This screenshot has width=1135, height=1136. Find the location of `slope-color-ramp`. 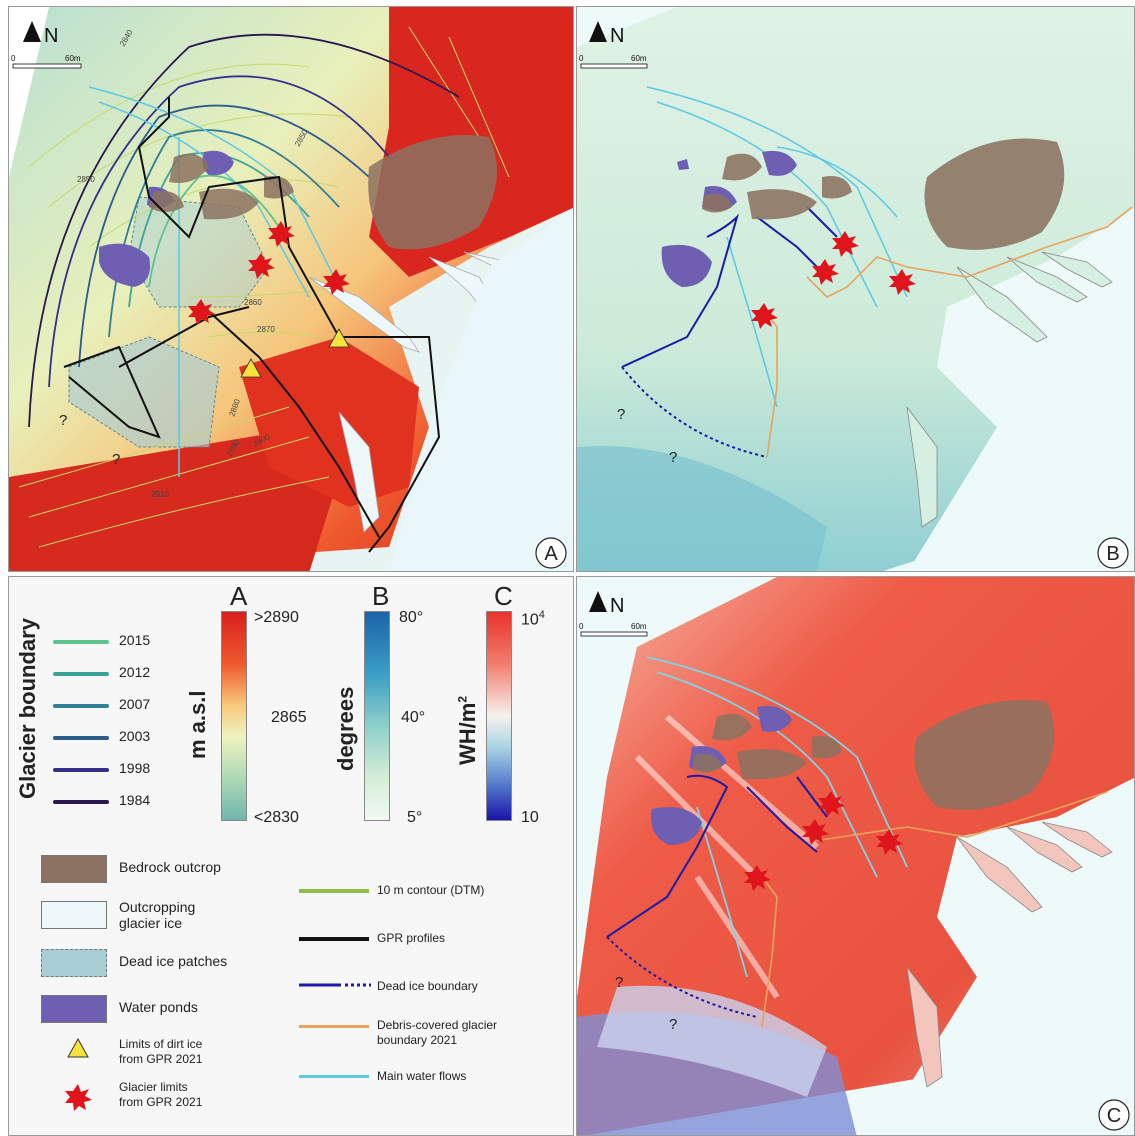

slope-color-ramp is located at coordinates (377, 716).